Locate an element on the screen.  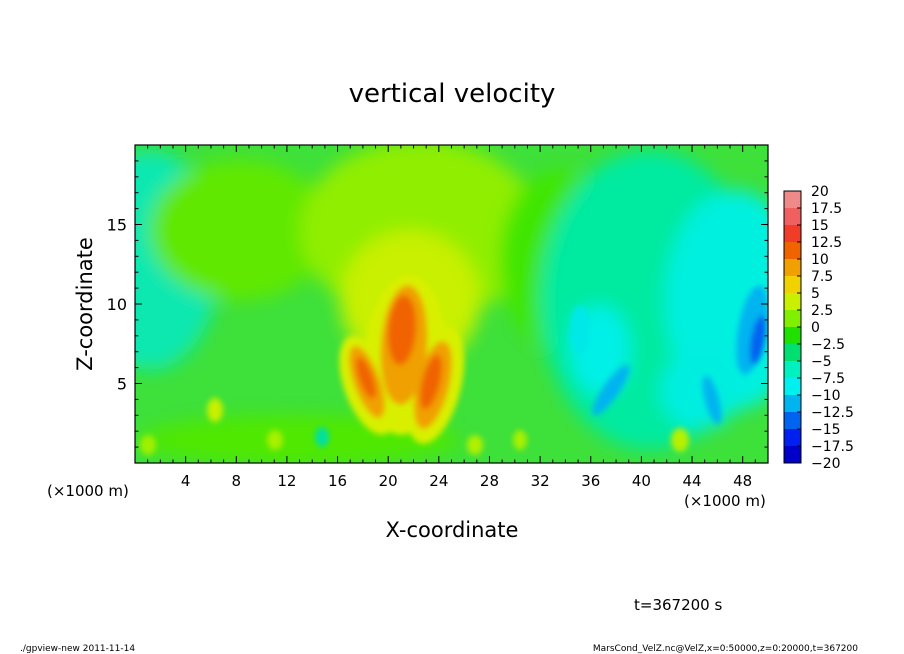
colorbar-label: 17.5 is located at coordinates (826, 209).